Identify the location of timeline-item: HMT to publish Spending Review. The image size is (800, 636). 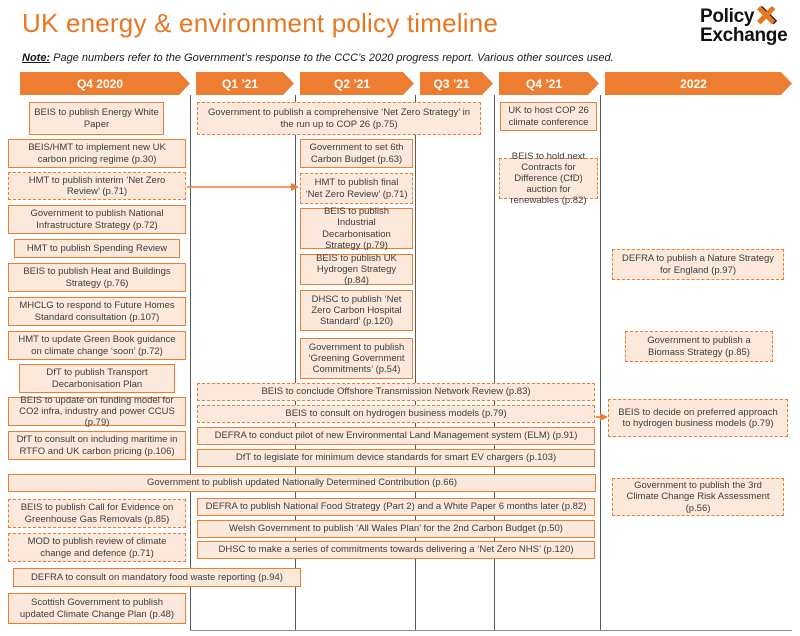
(97, 248).